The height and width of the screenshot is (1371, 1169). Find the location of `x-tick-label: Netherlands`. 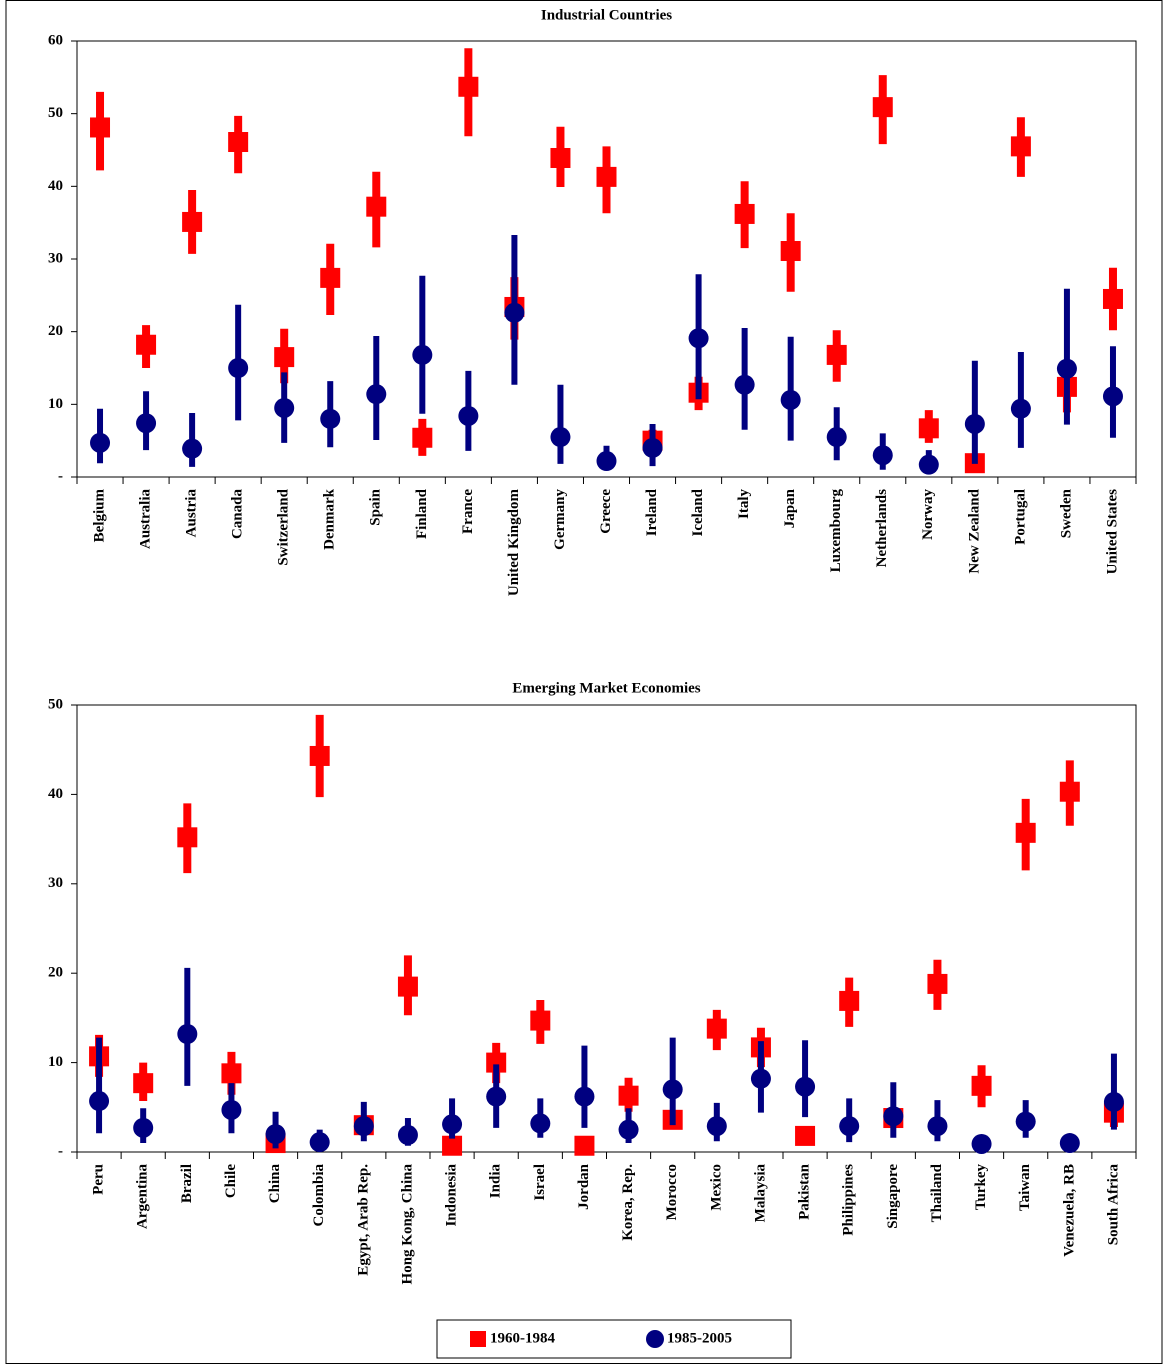

x-tick-label: Netherlands is located at coordinates (882, 528).